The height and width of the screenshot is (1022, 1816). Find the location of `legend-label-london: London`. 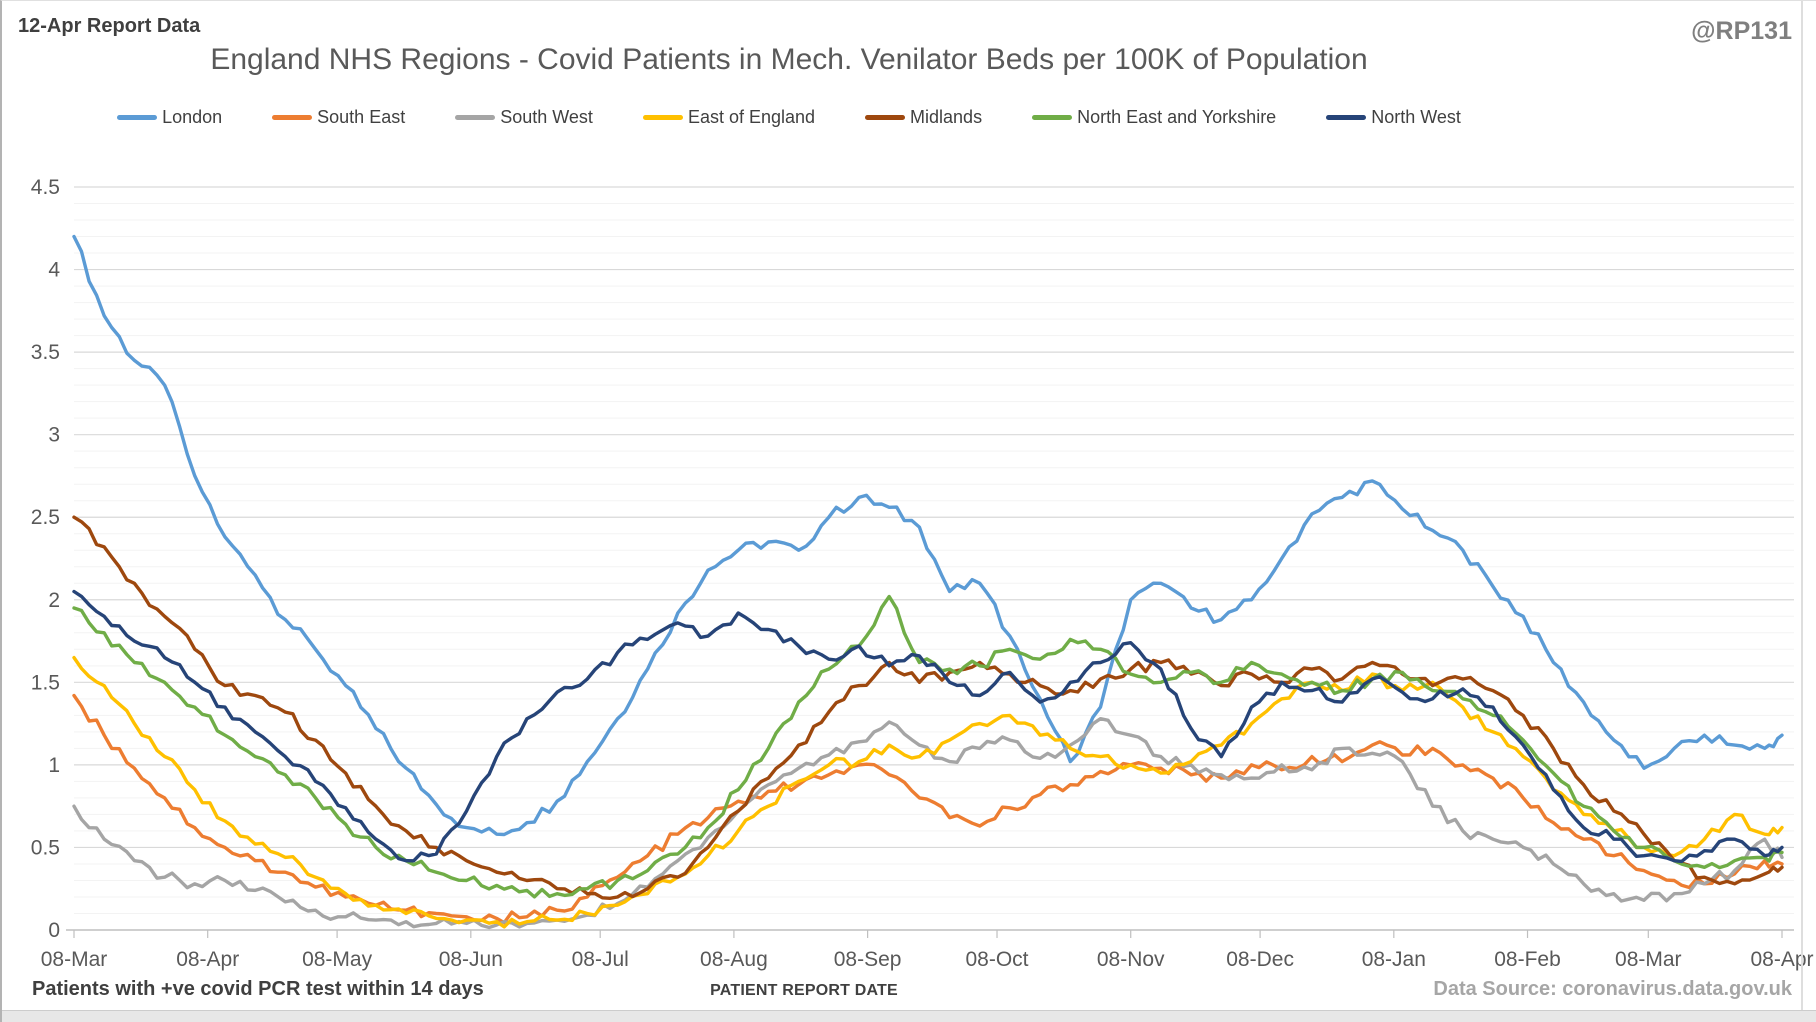

legend-label-london: London is located at coordinates (192, 117).